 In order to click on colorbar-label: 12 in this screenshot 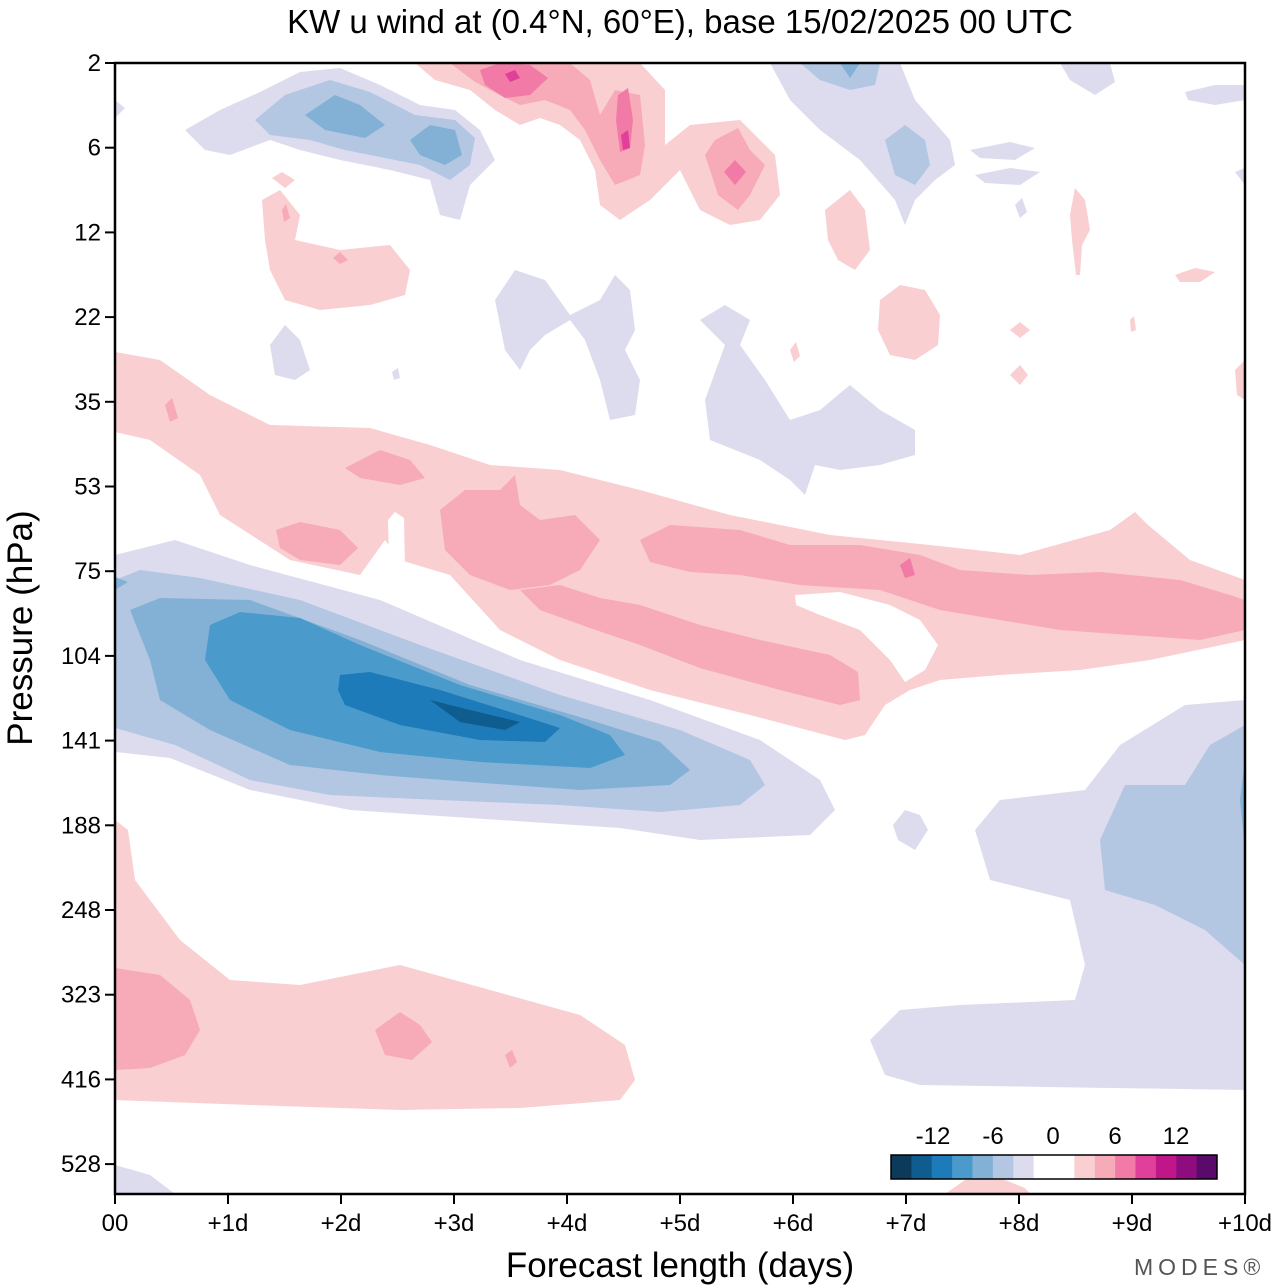, I will do `click(1176, 1136)`.